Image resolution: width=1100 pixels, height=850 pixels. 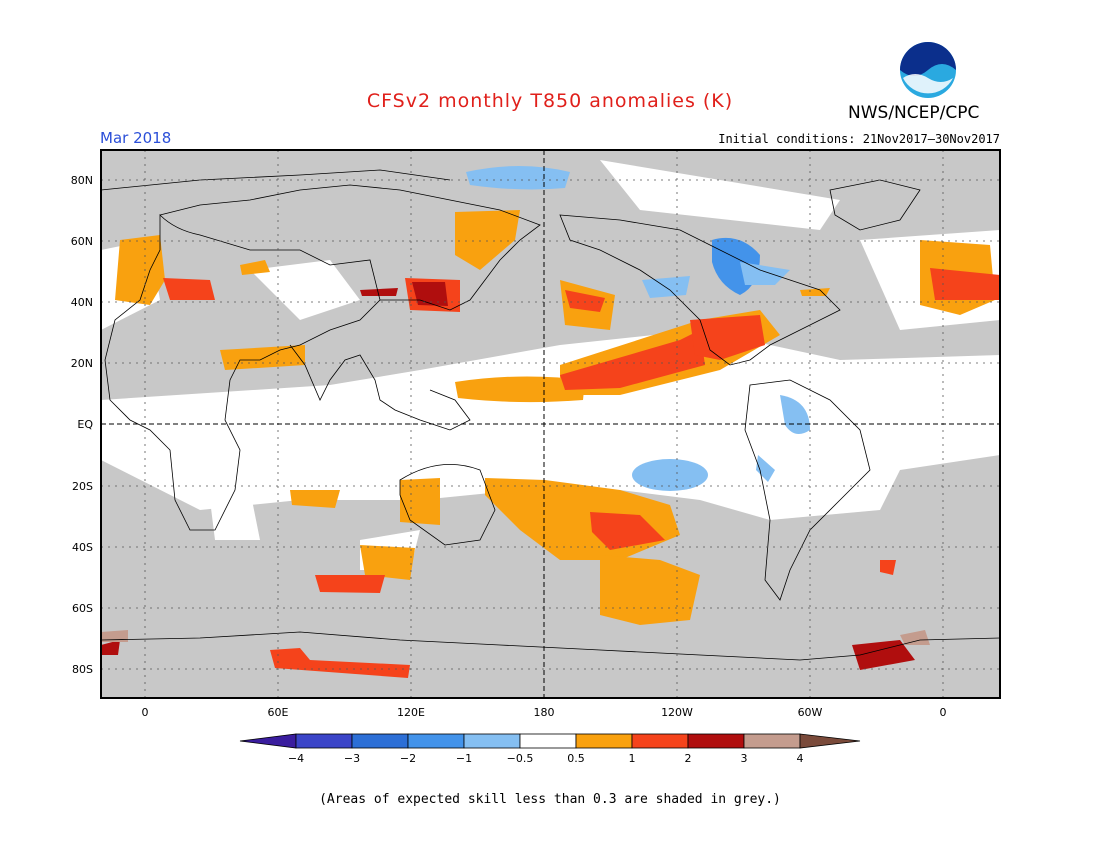 What do you see at coordinates (800, 758) in the screenshot?
I see `legend-tick: 4` at bounding box center [800, 758].